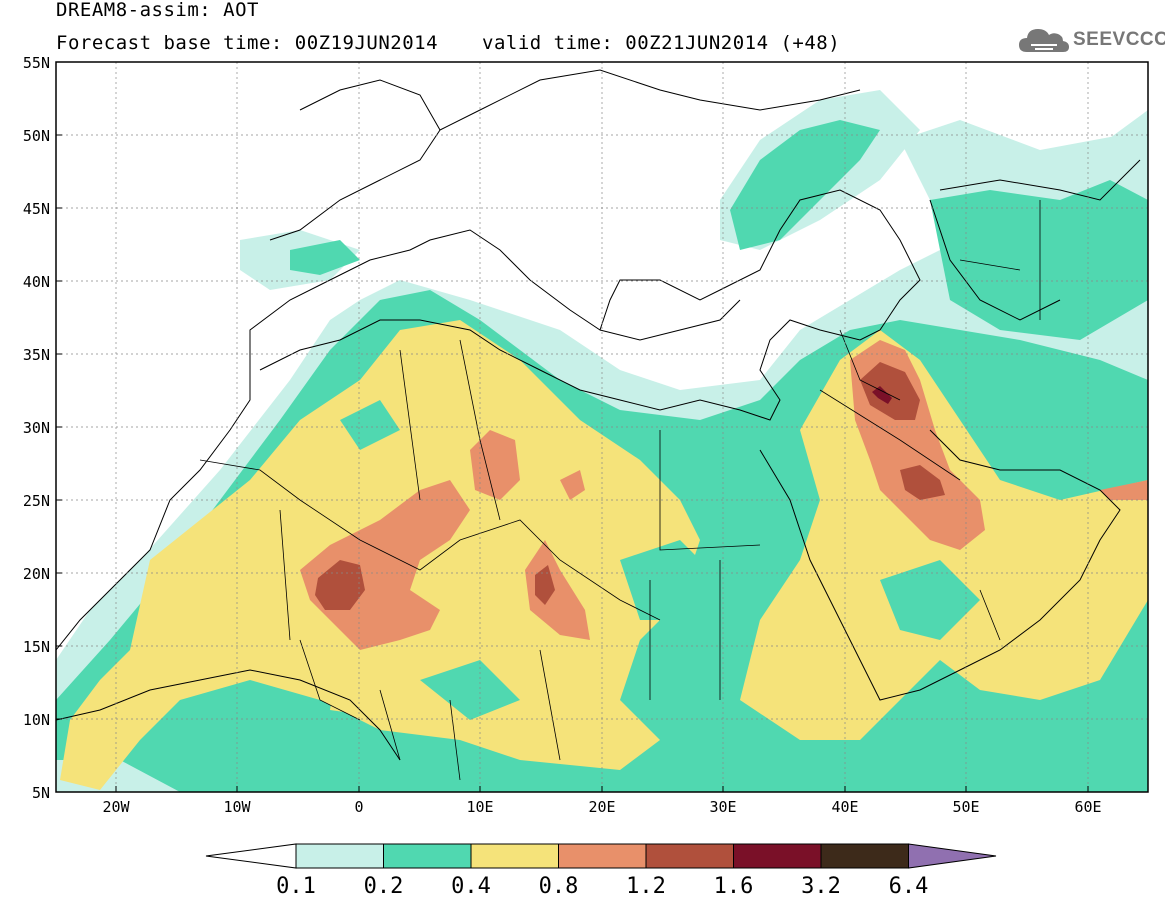 The image size is (1165, 905). I want to click on aot-band-1.6, so click(882, 395).